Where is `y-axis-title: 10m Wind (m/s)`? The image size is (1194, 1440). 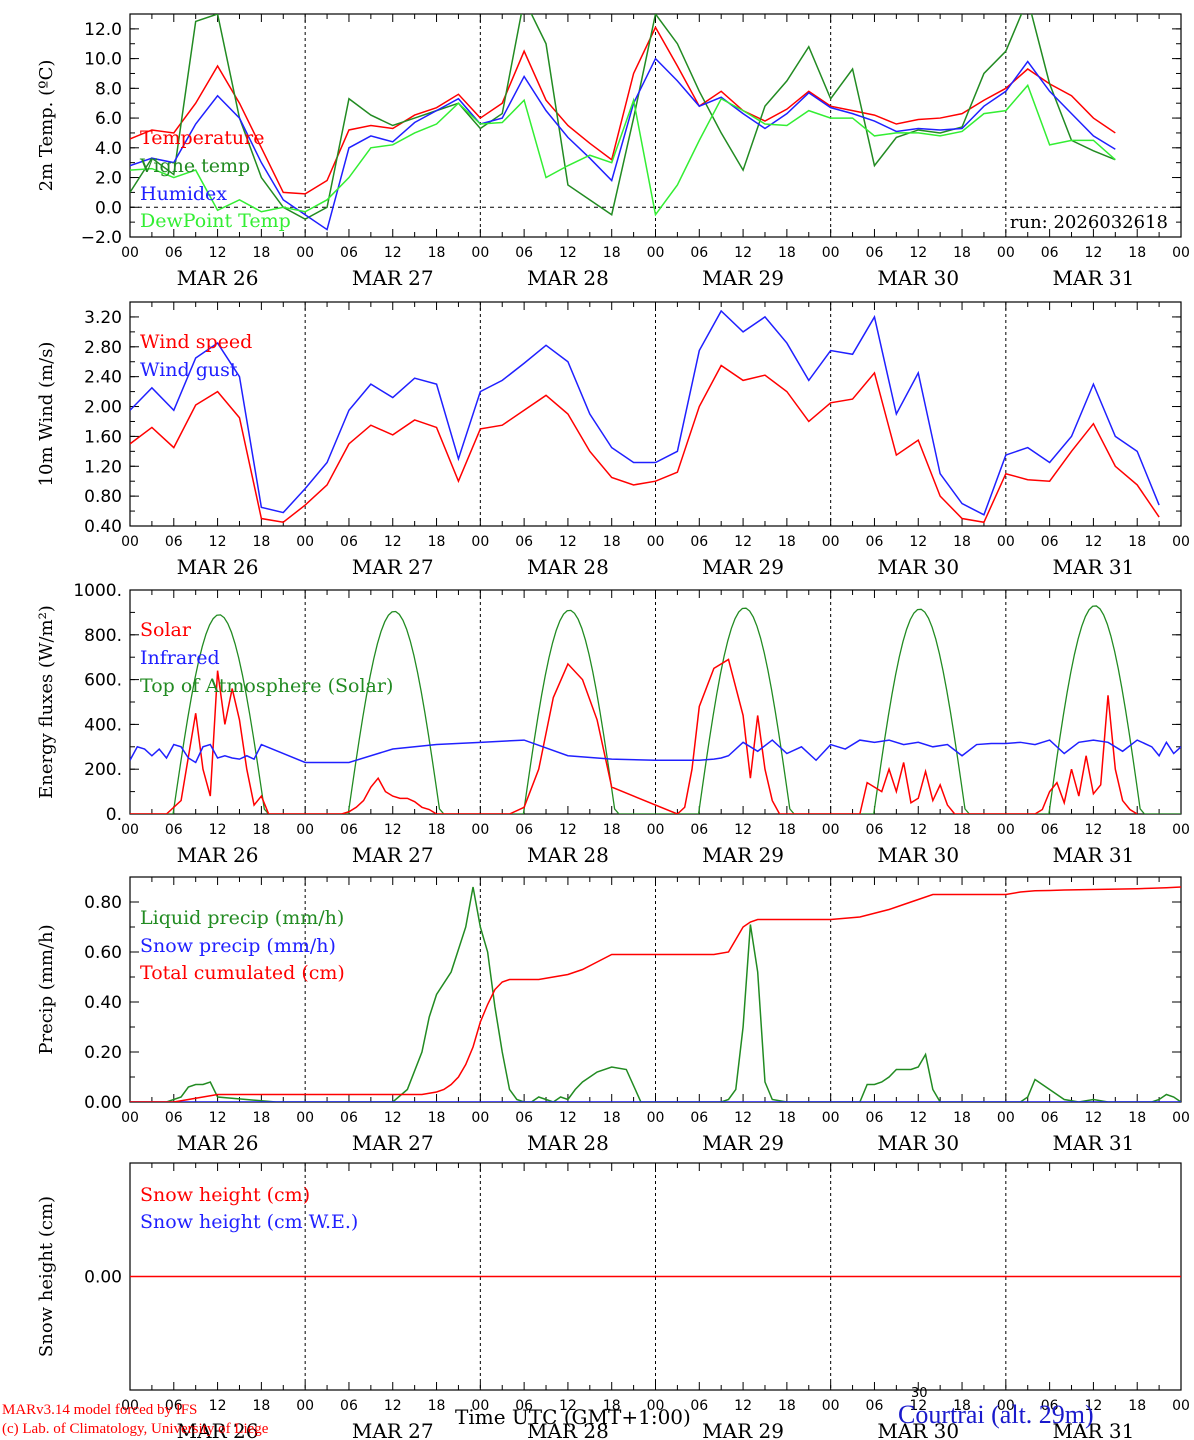 y-axis-title: 10m Wind (m/s) is located at coordinates (46, 414).